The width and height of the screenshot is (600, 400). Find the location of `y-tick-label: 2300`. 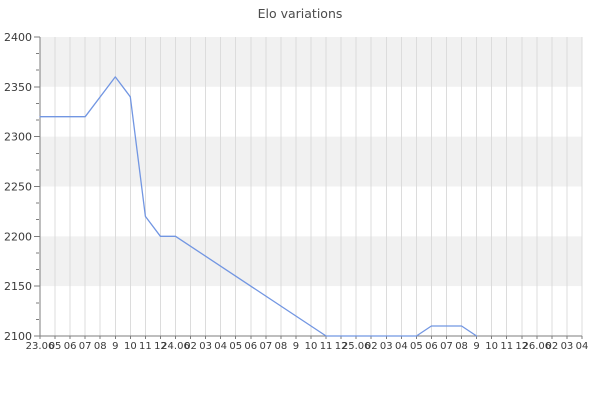

y-tick-label: 2300 is located at coordinates (18, 137).